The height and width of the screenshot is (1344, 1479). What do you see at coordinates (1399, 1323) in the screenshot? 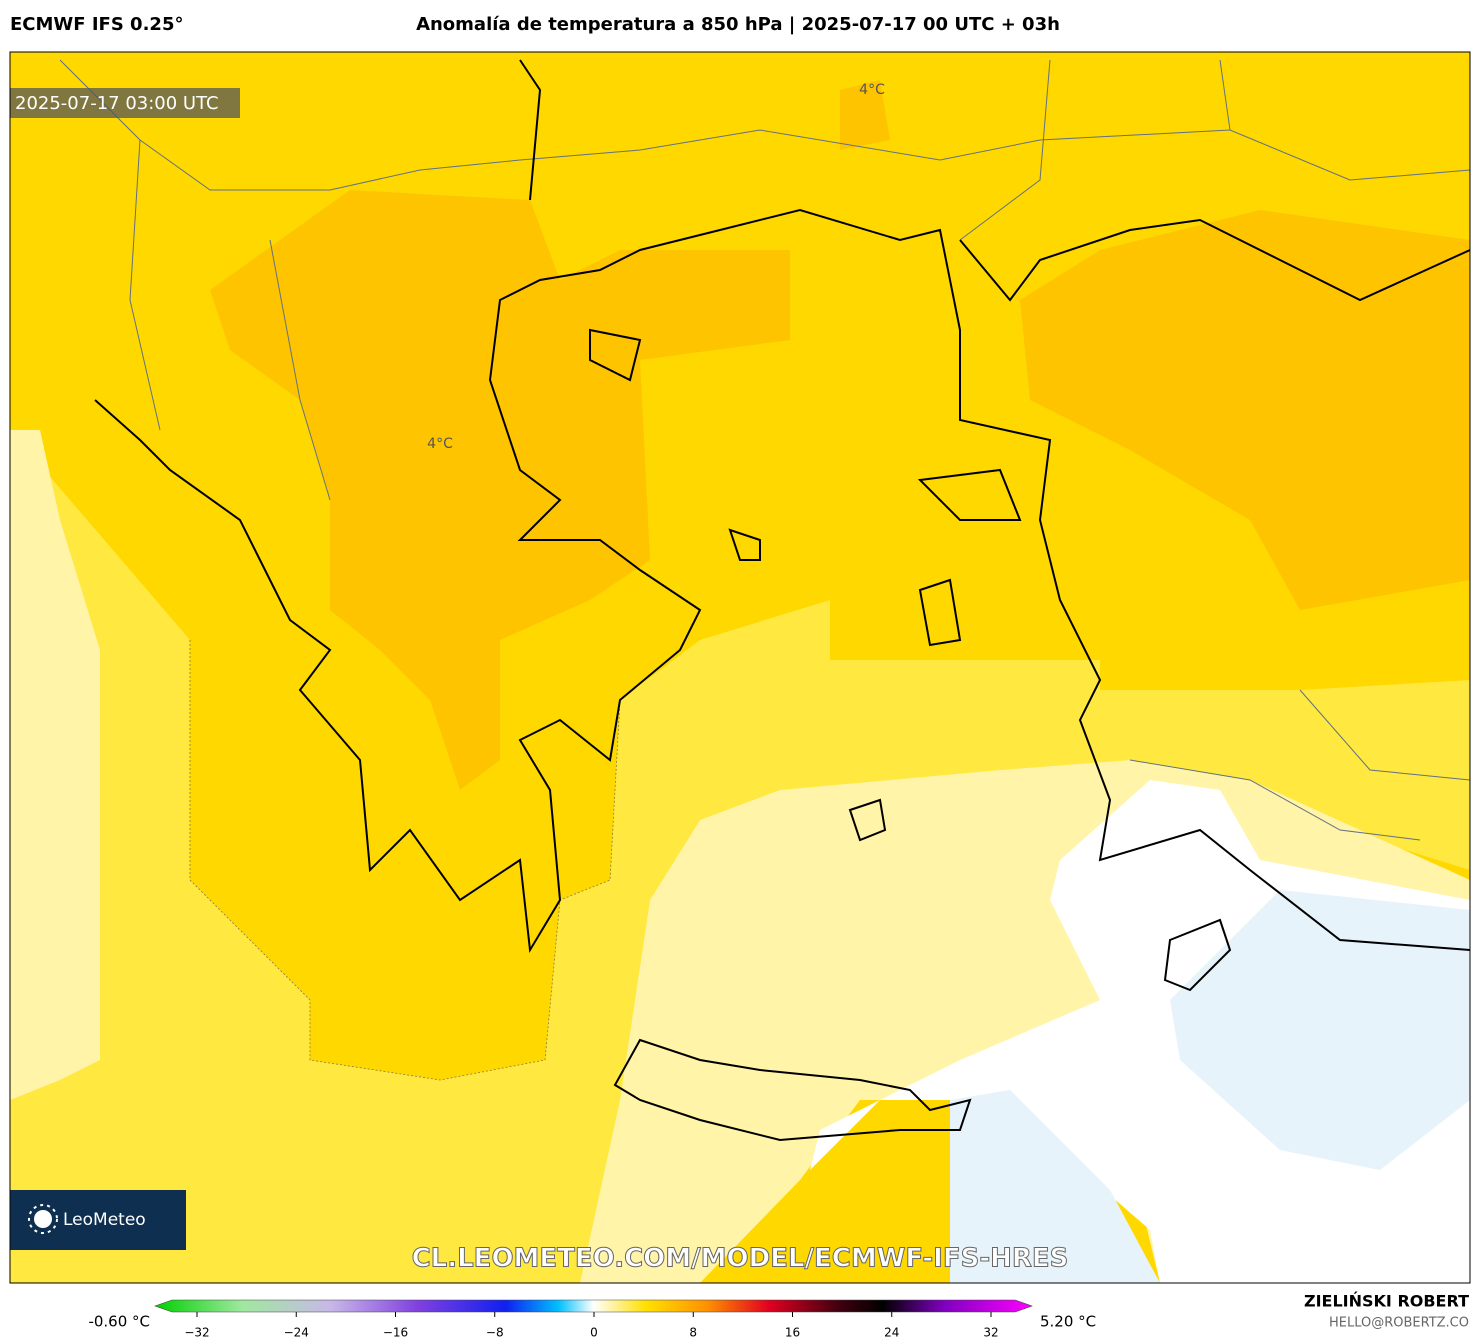
I see `email: HELLO@ROBERTZ.CO` at bounding box center [1399, 1323].